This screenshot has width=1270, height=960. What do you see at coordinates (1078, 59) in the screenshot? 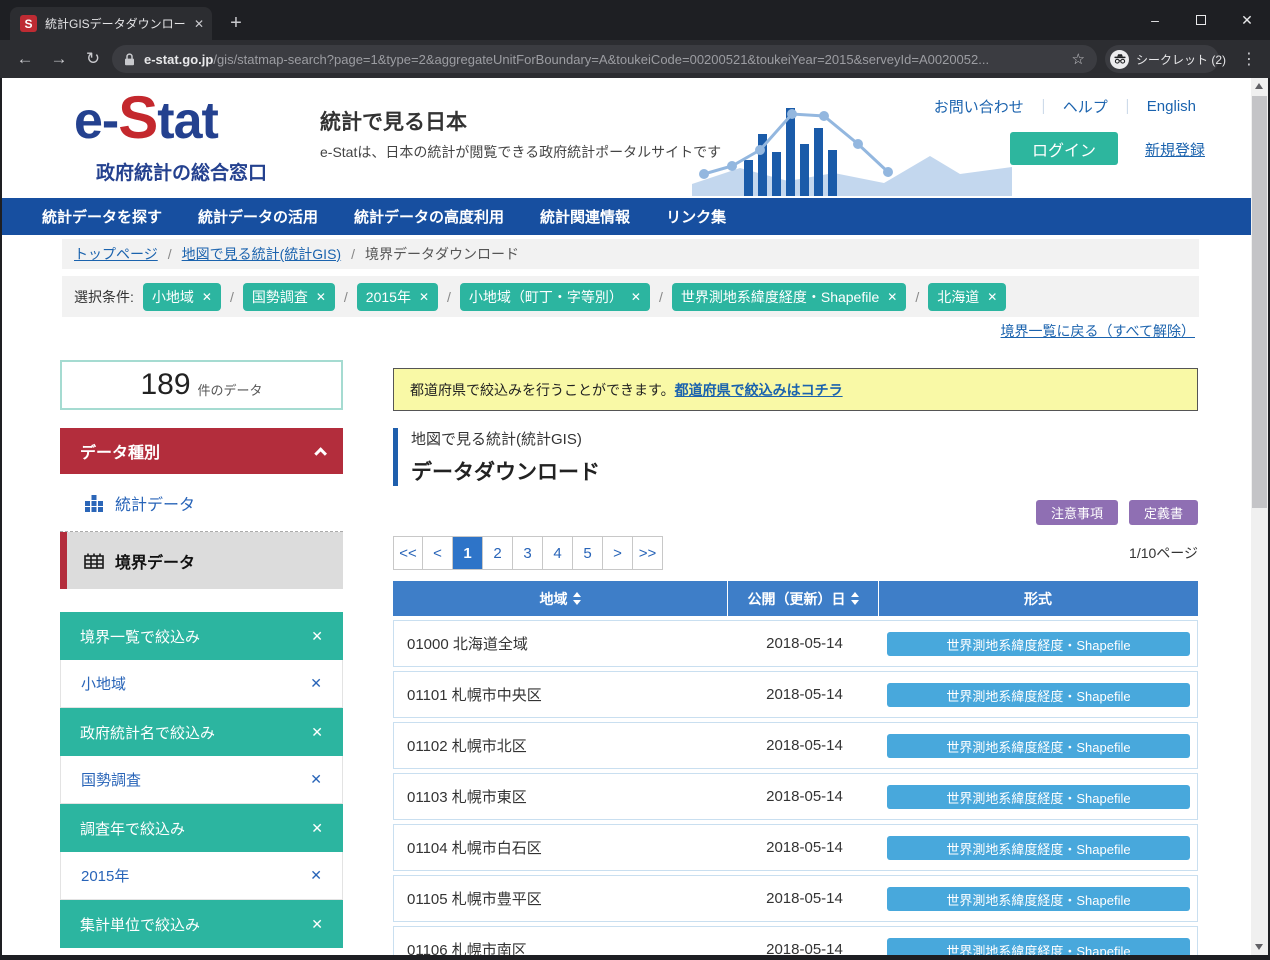
I see `bookmark-star-icon: ☆` at bounding box center [1078, 59].